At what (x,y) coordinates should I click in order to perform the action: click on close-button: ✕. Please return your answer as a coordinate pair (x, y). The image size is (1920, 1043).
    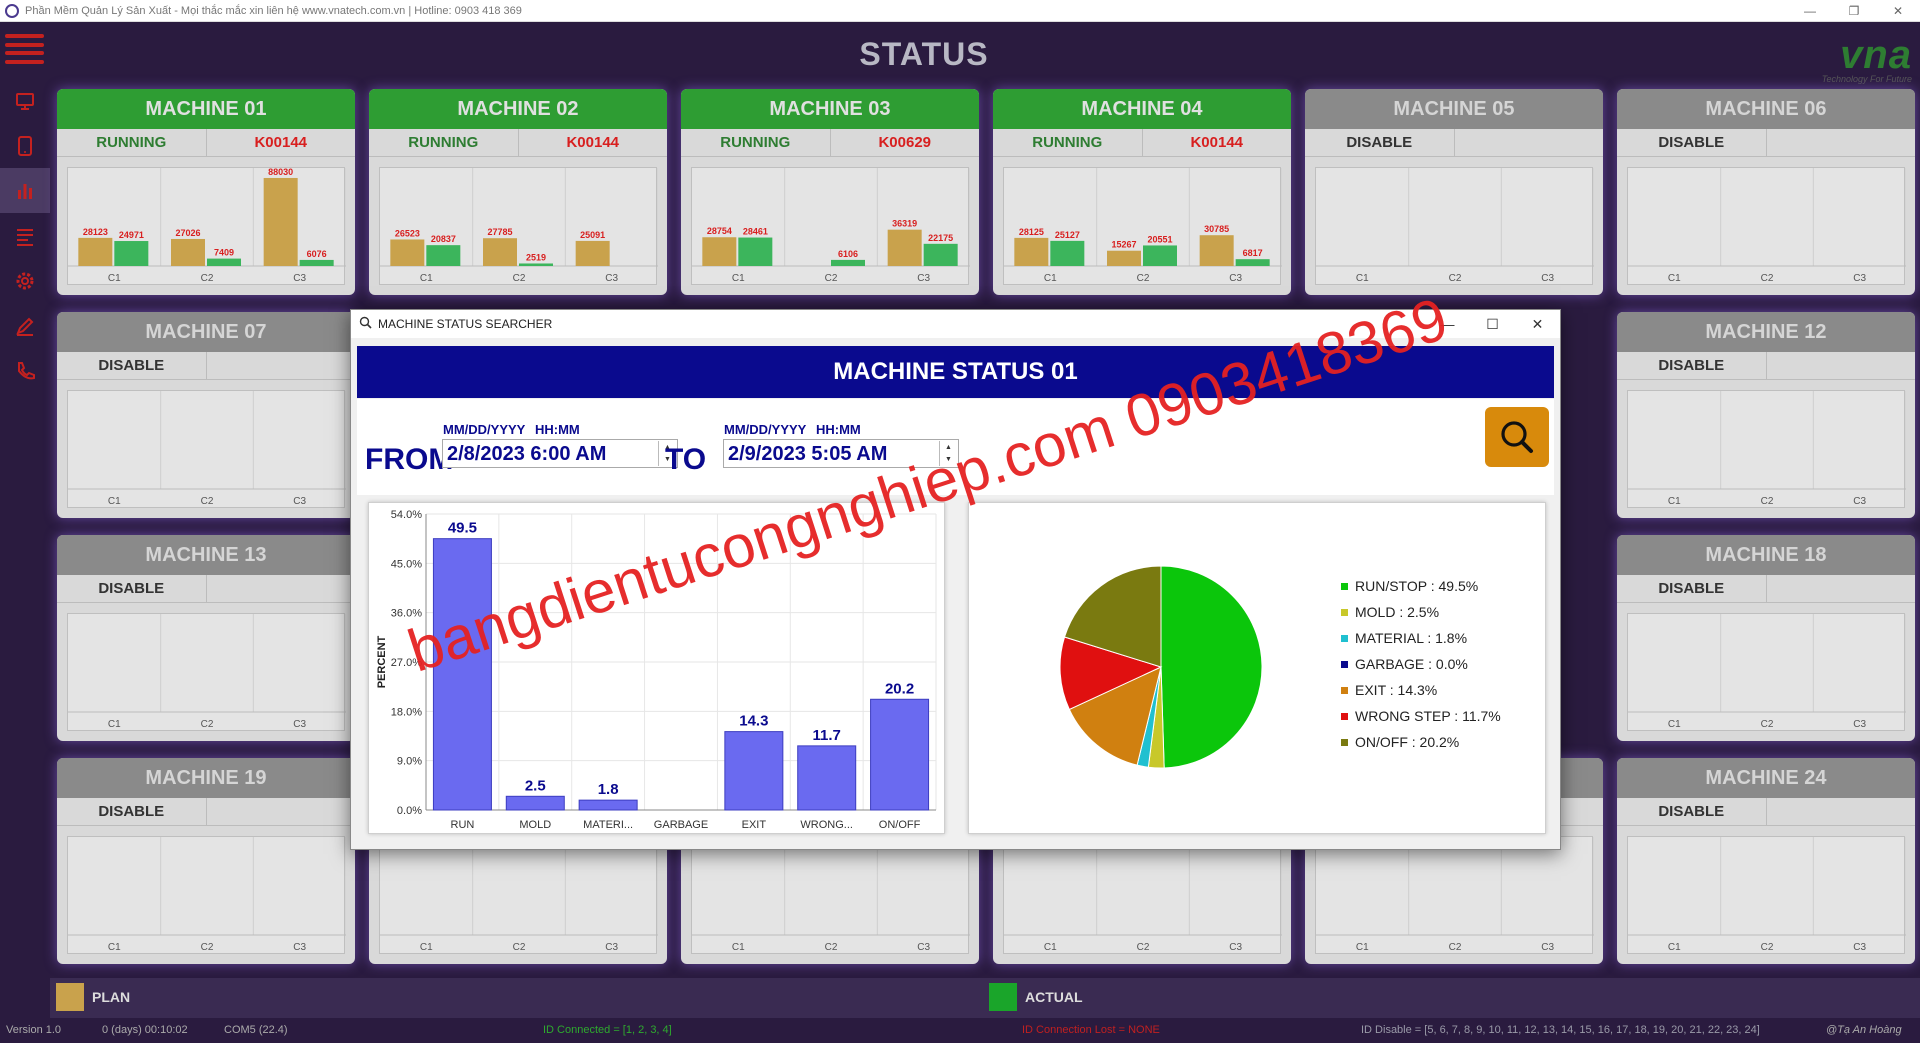
    Looking at the image, I should click on (1898, 11).